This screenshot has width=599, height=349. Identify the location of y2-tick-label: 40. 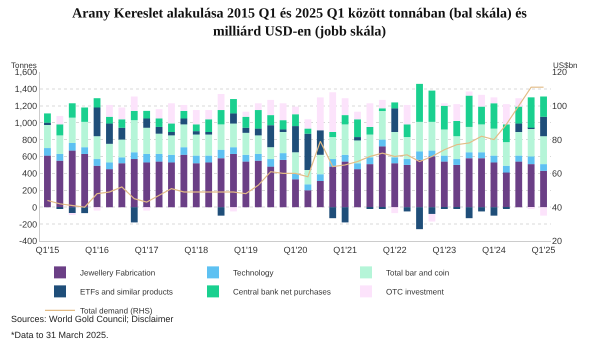
(557, 207).